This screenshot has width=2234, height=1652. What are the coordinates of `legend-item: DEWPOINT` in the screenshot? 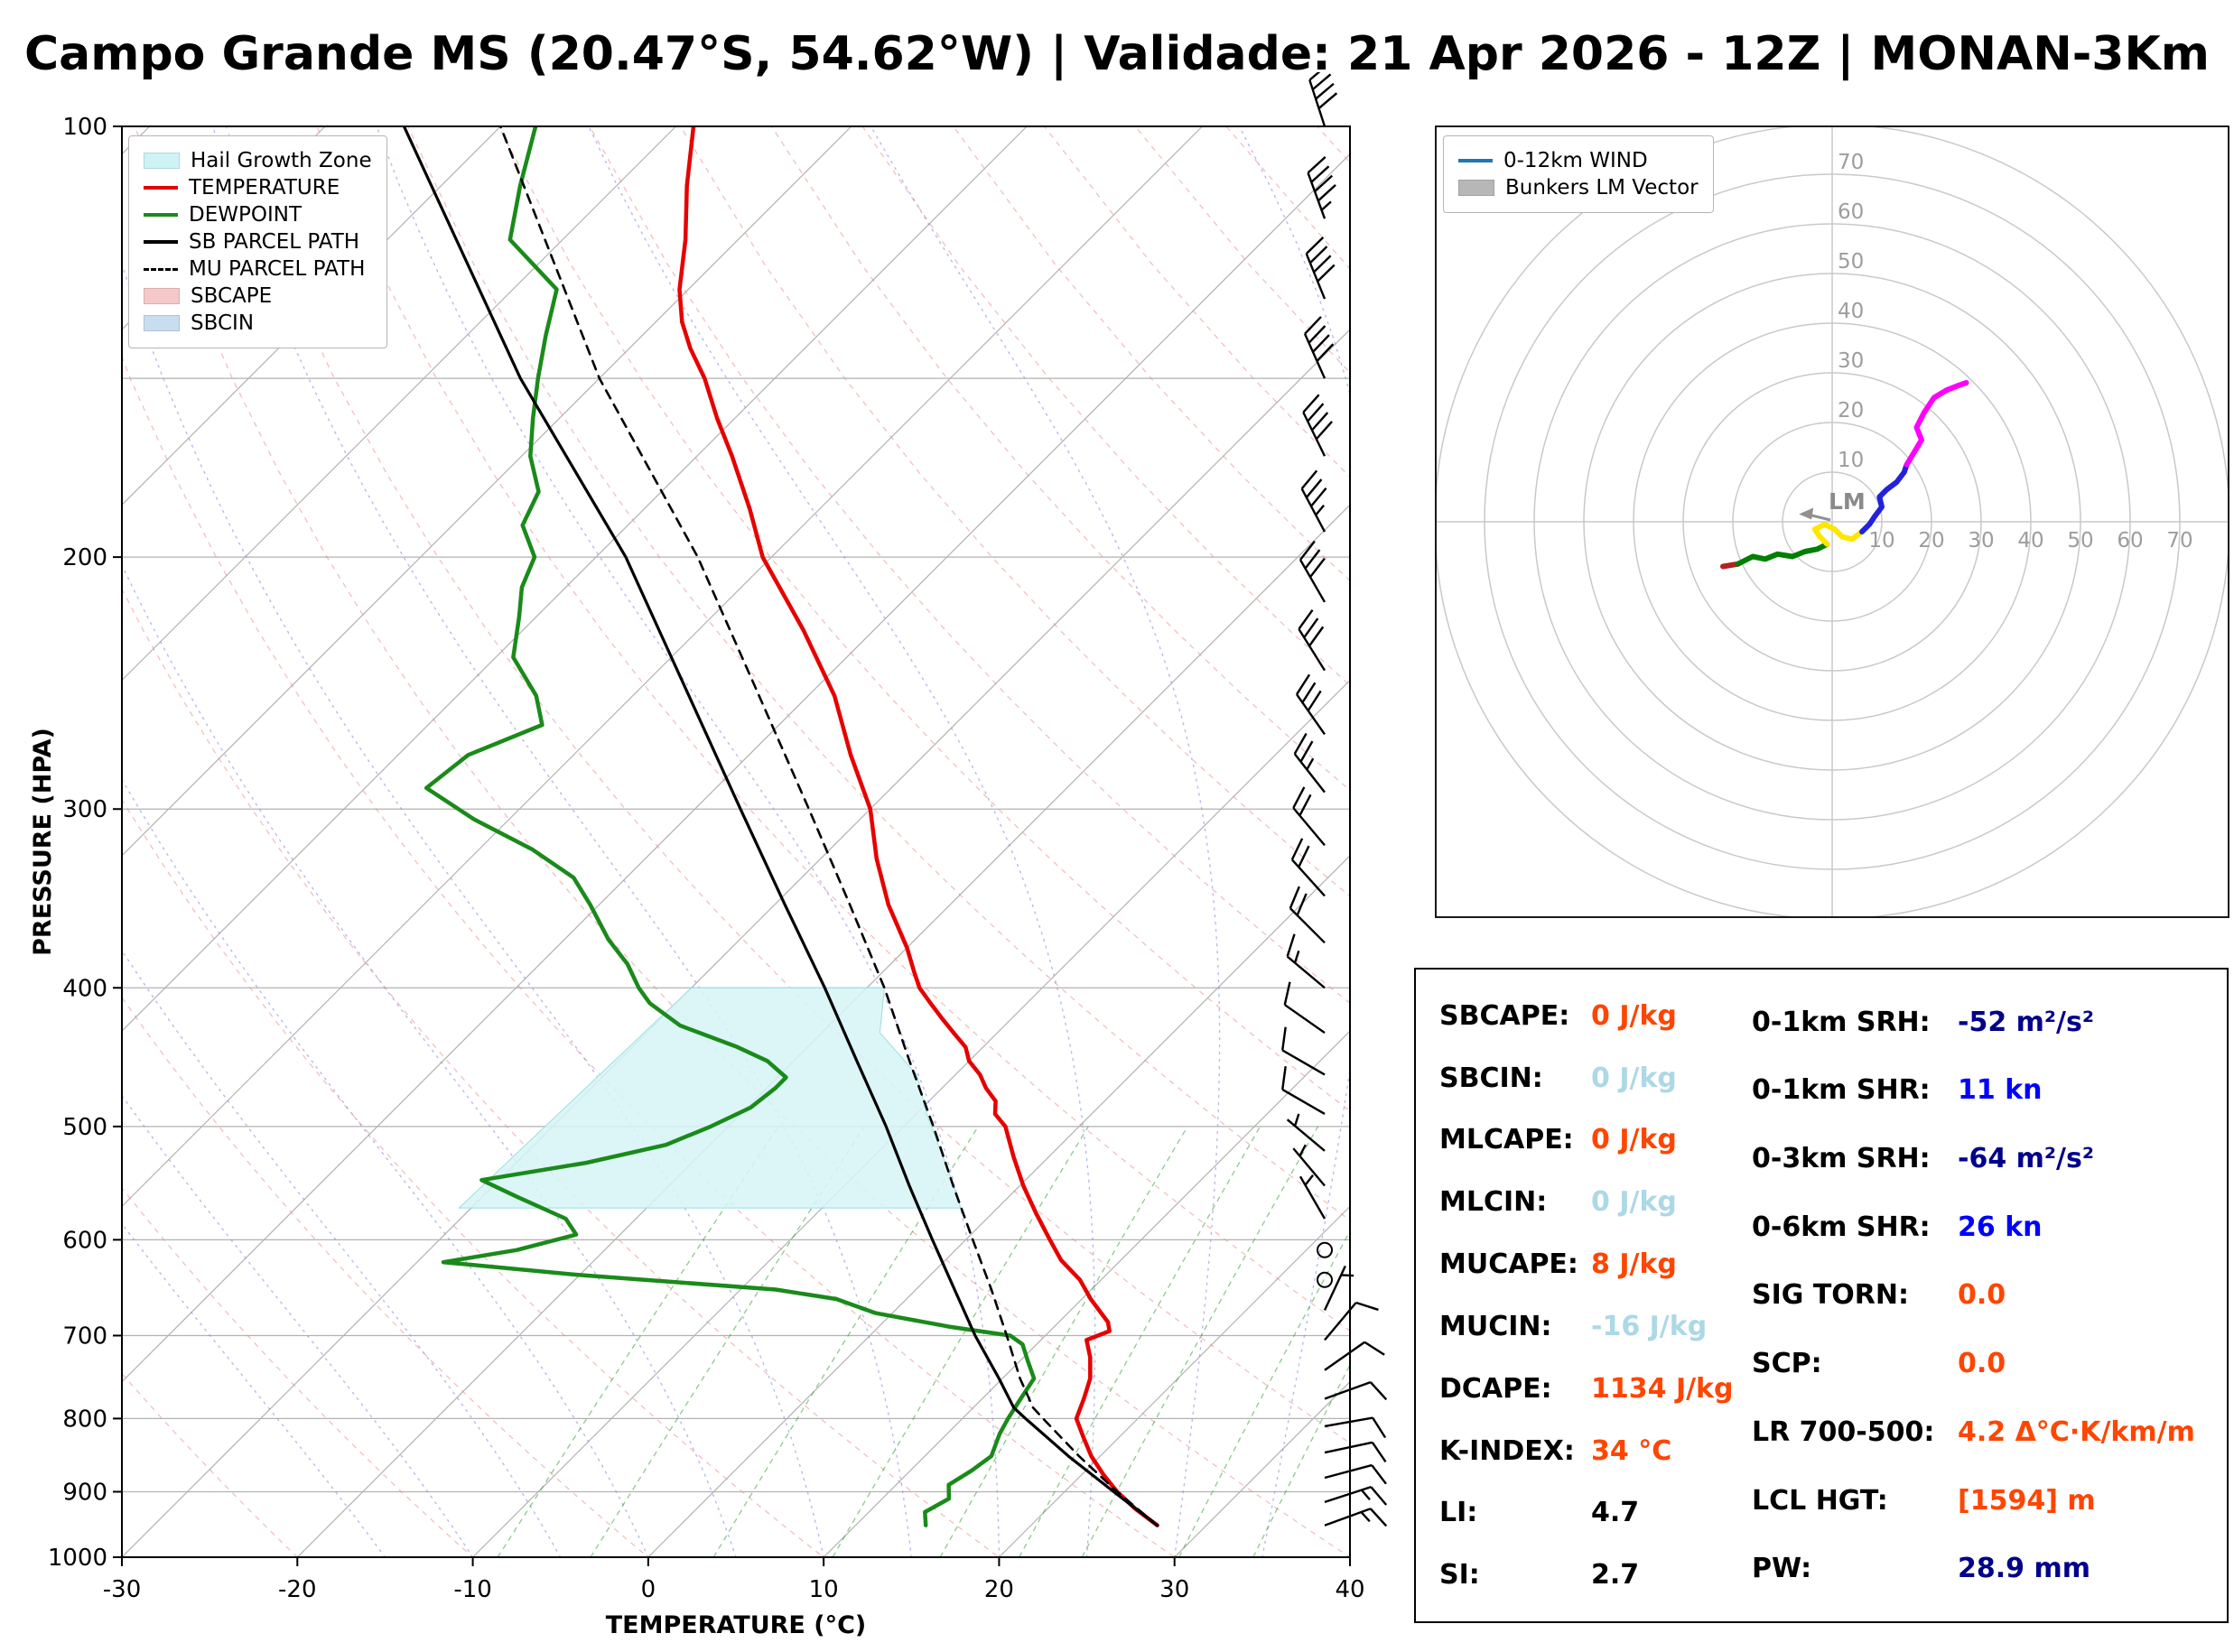 It's located at (258, 215).